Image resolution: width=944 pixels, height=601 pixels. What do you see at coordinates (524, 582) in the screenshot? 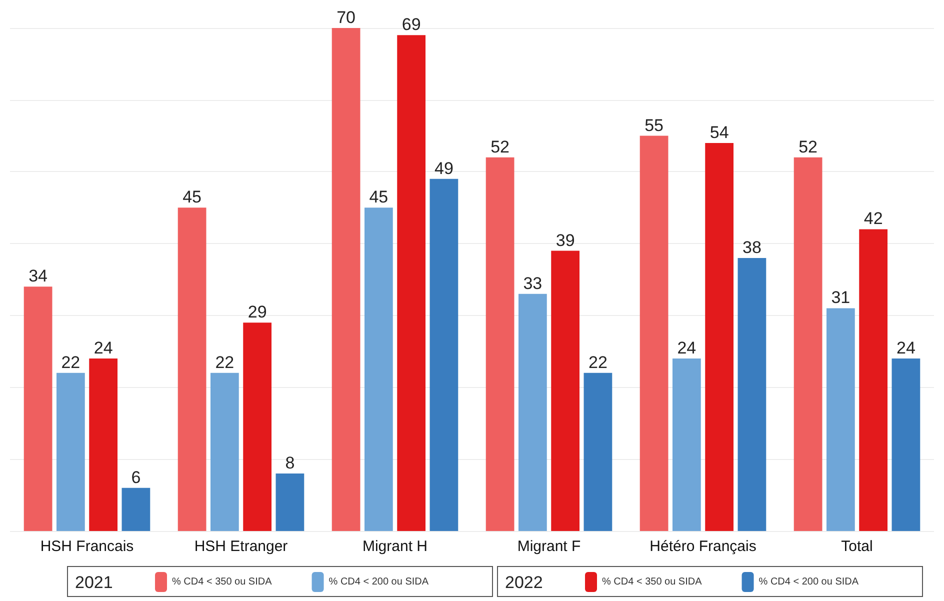
I see `text: 2022` at bounding box center [524, 582].